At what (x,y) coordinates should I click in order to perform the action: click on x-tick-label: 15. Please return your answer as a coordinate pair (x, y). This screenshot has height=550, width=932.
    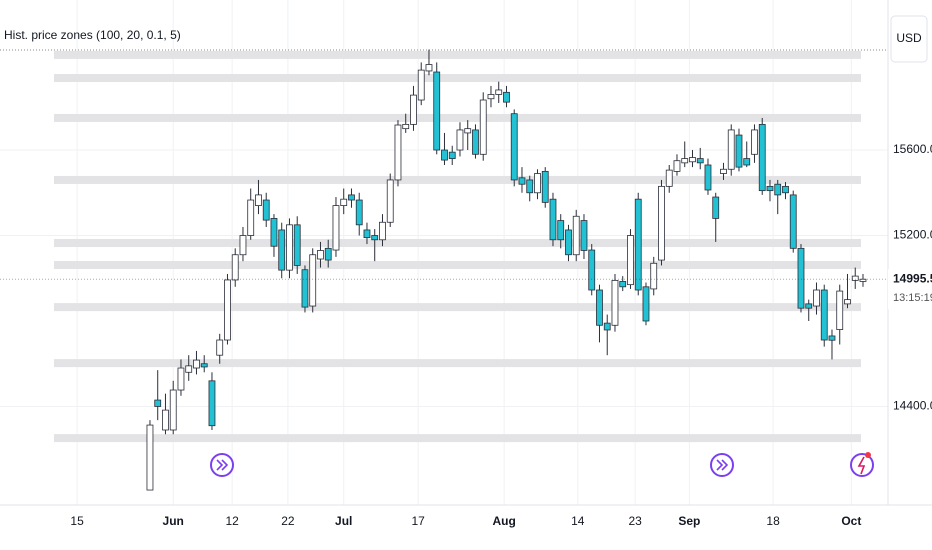
    Looking at the image, I should click on (77, 521).